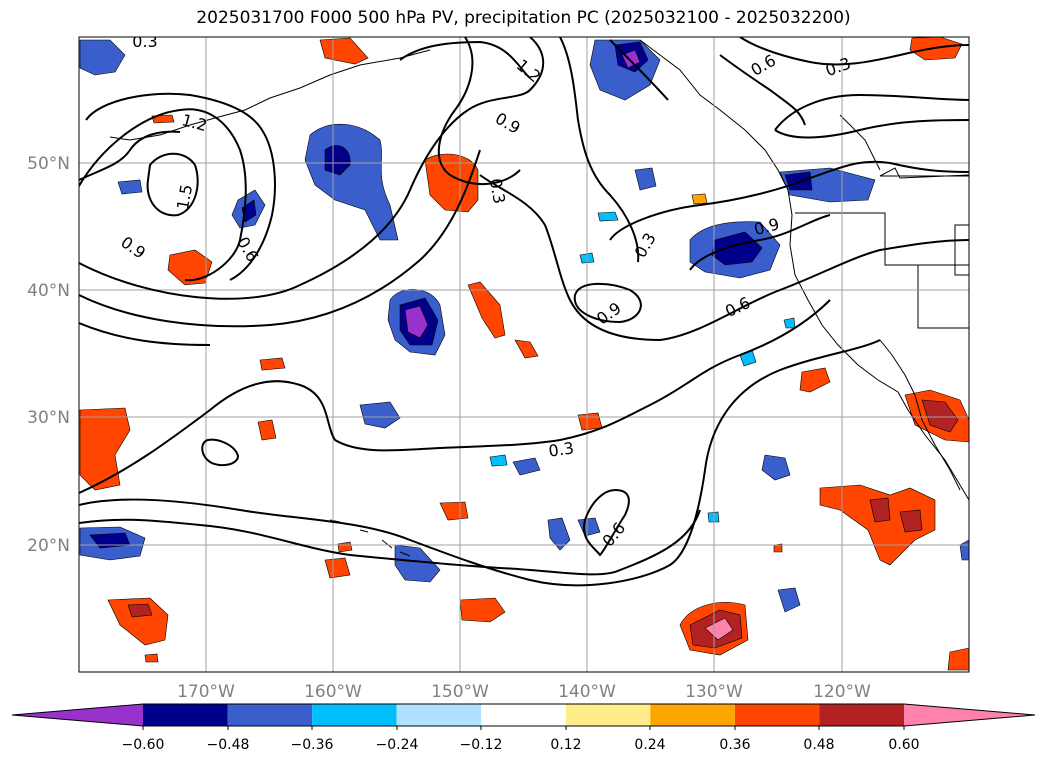 The width and height of the screenshot is (1047, 765). I want to click on colorbar-tick-label: 0.12, so click(565, 745).